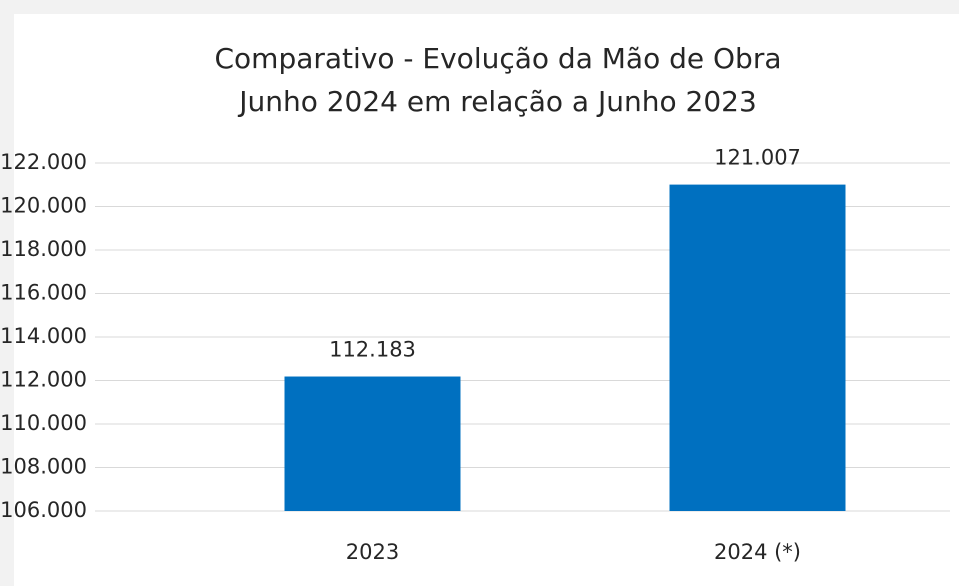  Describe the element at coordinates (43, 249) in the screenshot. I see `y-tick-label: 118.000` at that location.